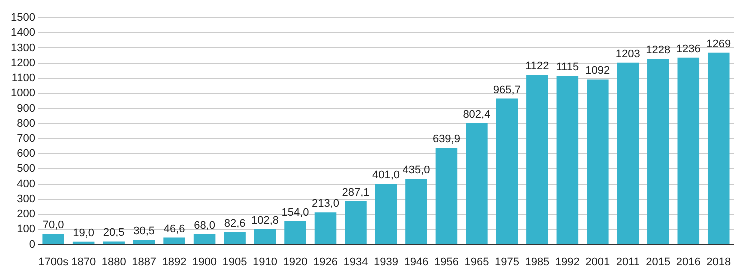 The height and width of the screenshot is (280, 750). I want to click on x-tick-label: 2011, so click(628, 262).